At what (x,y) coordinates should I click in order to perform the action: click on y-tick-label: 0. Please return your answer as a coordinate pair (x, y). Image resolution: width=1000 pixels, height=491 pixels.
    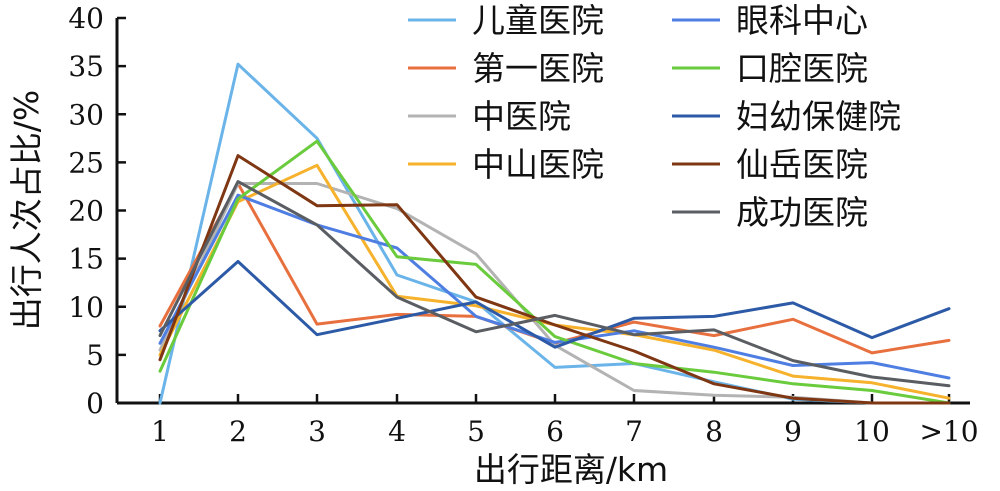
    Looking at the image, I should click on (95, 403).